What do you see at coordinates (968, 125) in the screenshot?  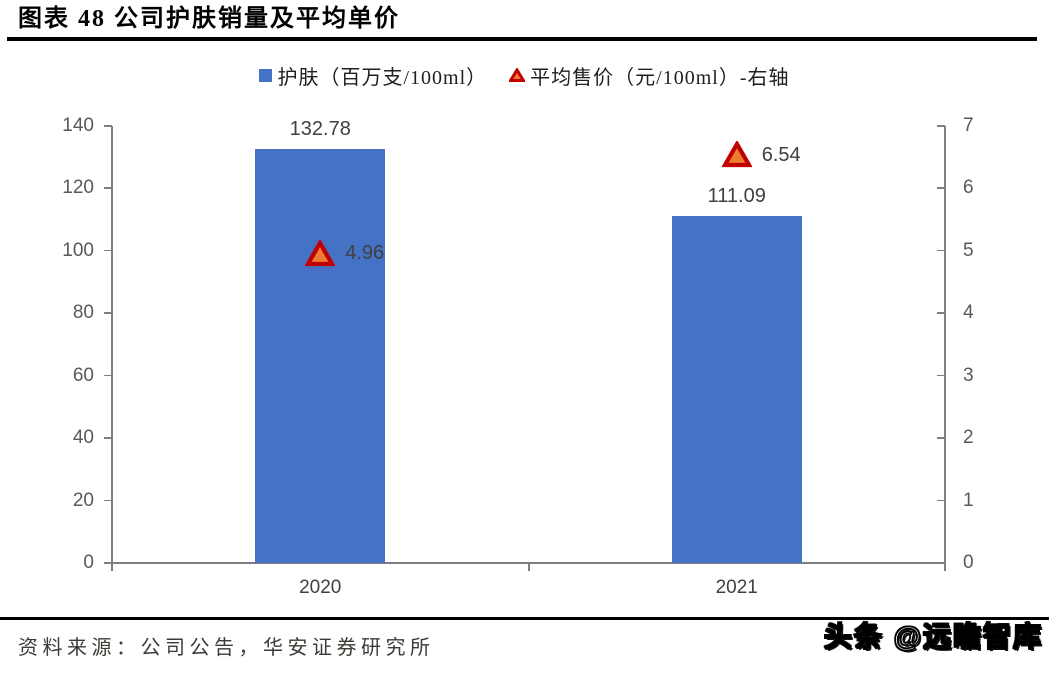 I see `right-axis-label: 7` at bounding box center [968, 125].